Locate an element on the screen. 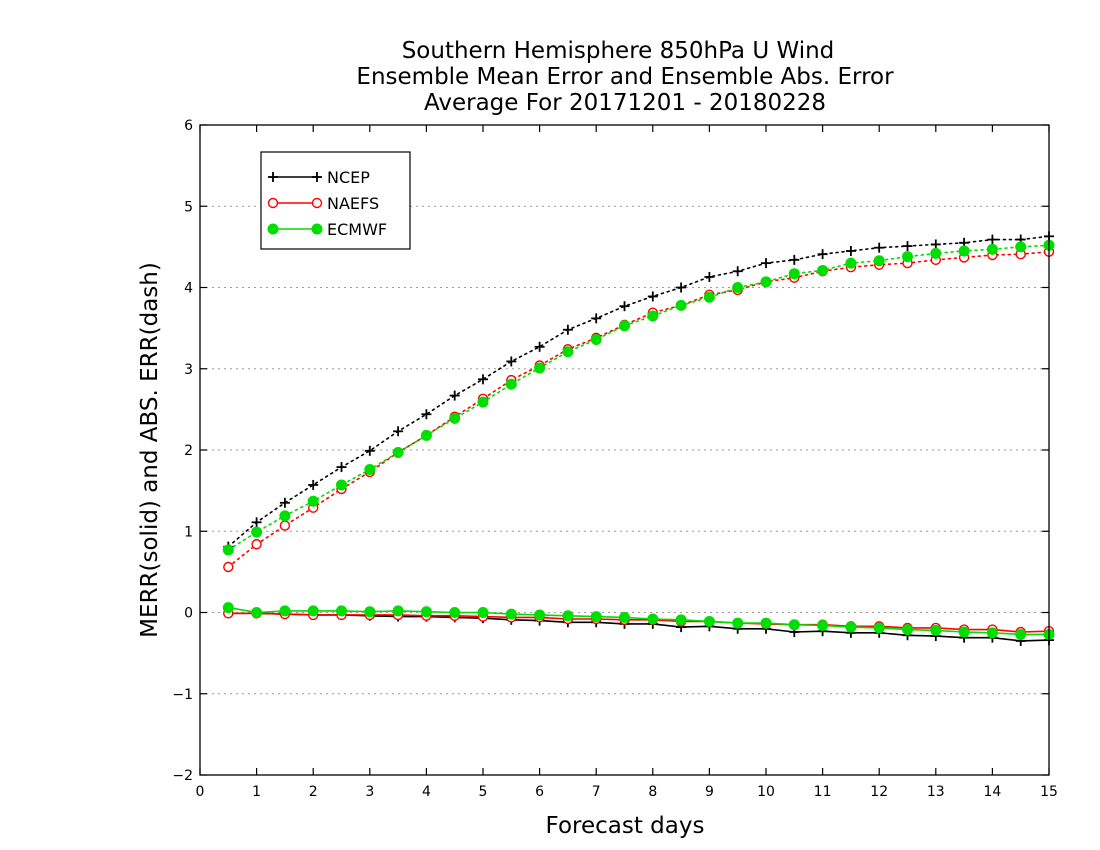 This screenshot has width=1100, height=850. x-tick-label: 15 is located at coordinates (1049, 792).